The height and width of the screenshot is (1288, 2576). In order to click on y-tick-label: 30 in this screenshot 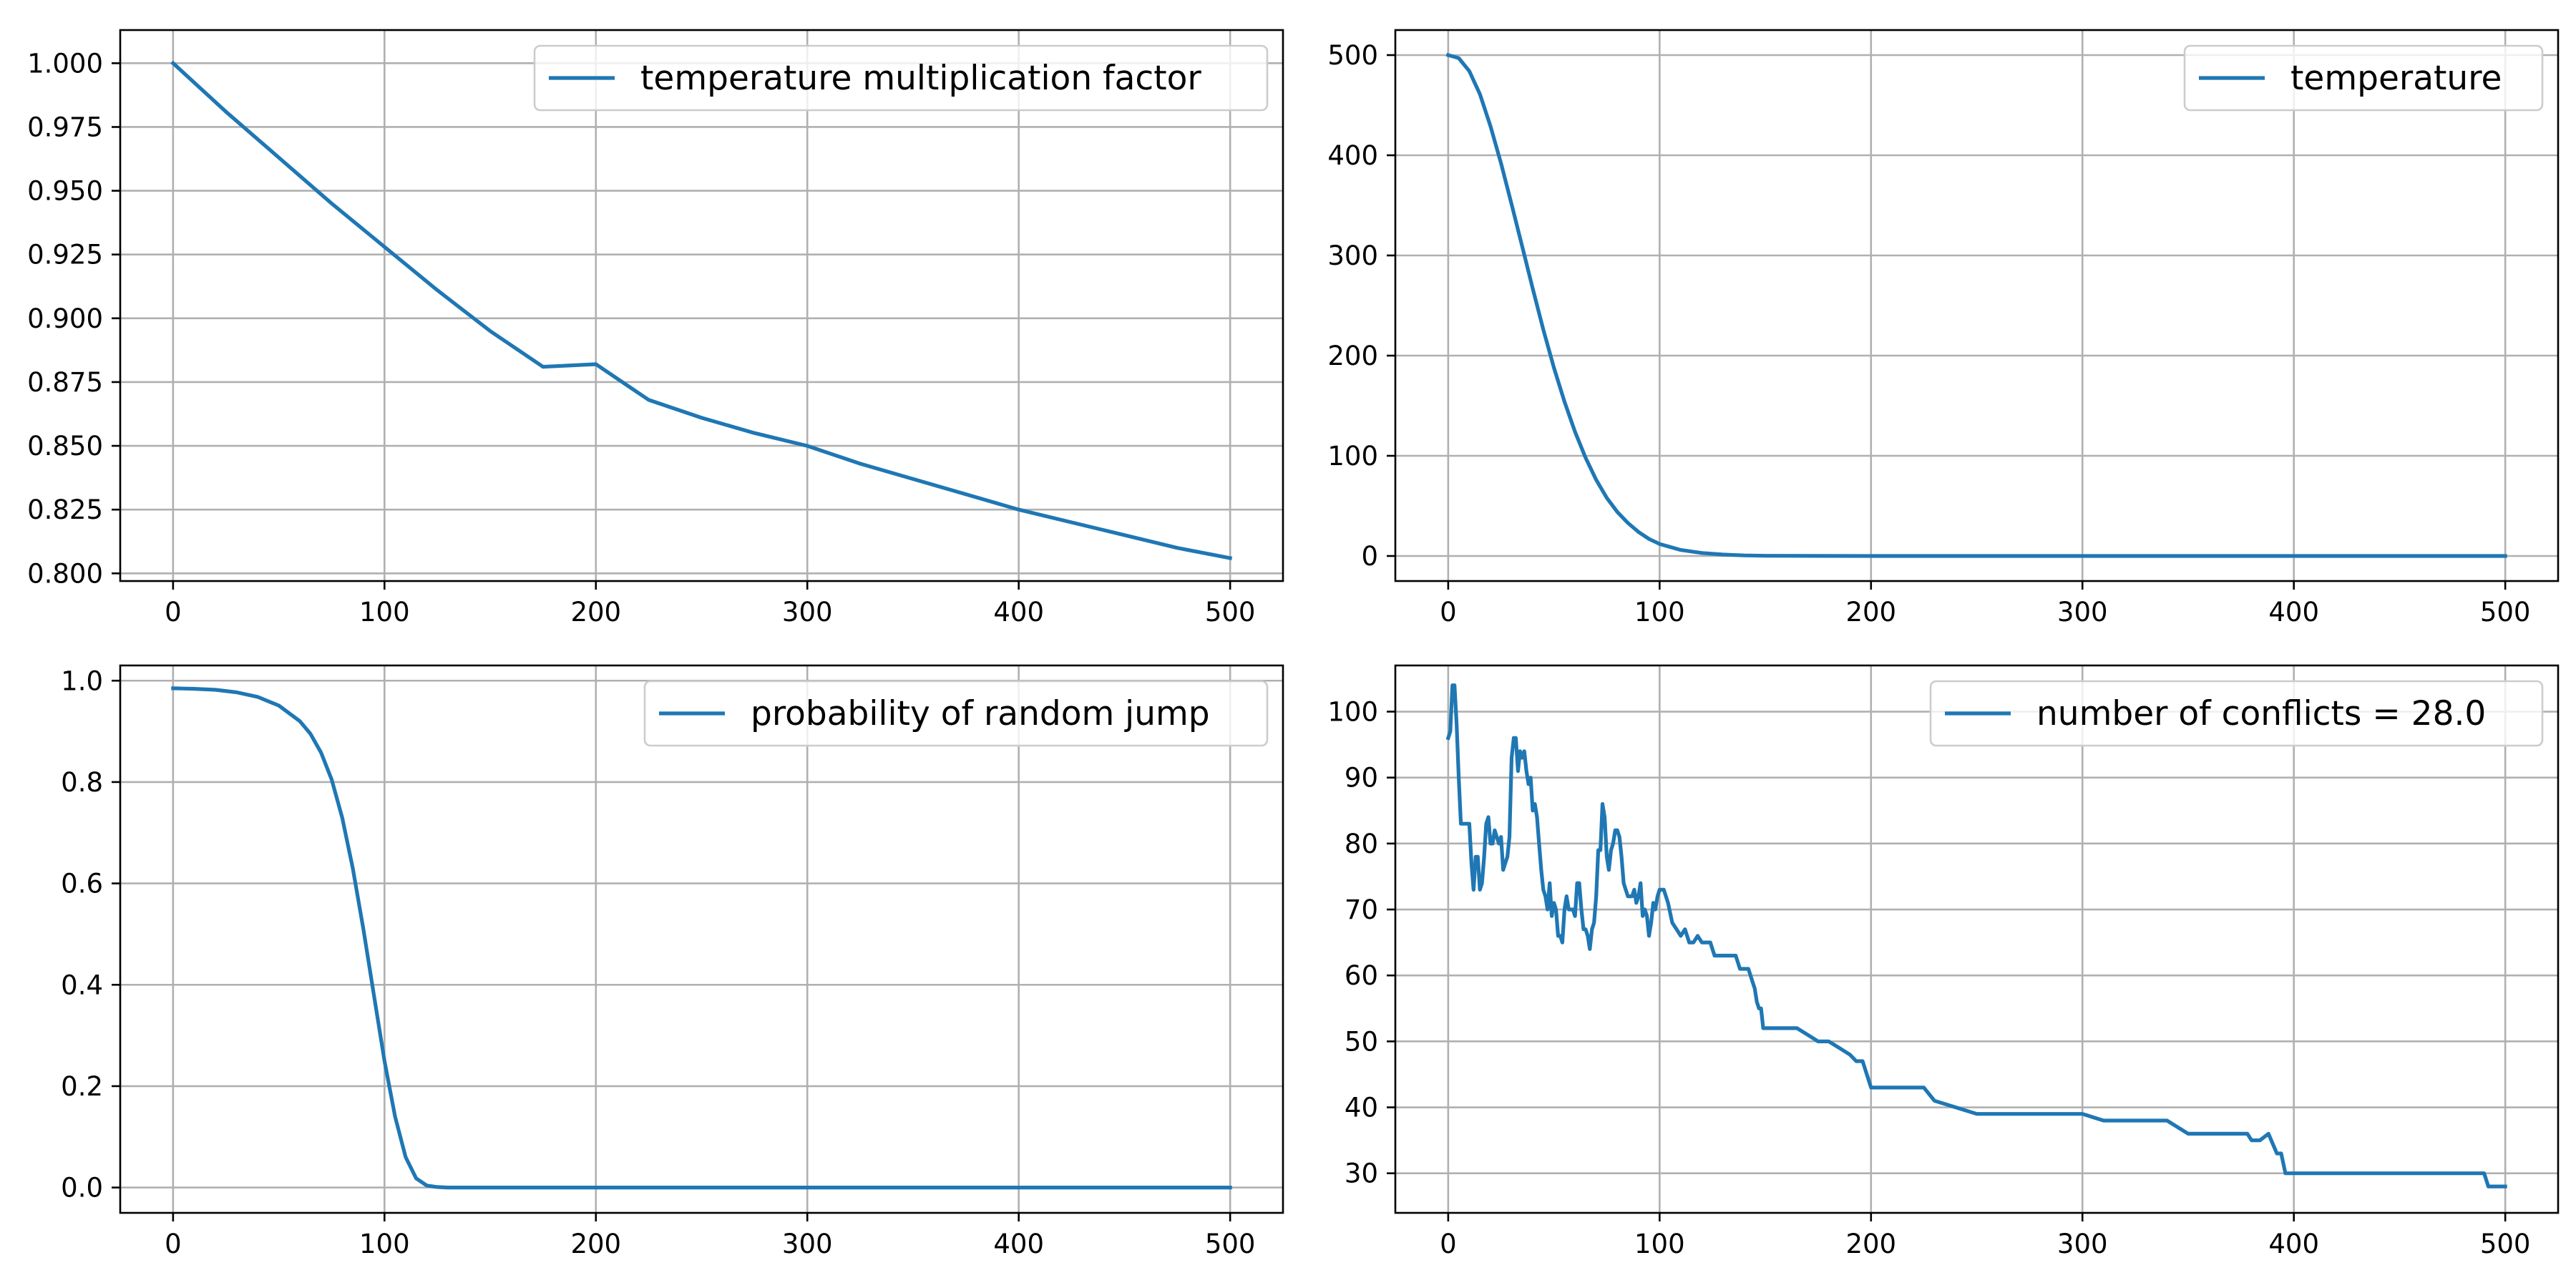, I will do `click(1361, 1173)`.